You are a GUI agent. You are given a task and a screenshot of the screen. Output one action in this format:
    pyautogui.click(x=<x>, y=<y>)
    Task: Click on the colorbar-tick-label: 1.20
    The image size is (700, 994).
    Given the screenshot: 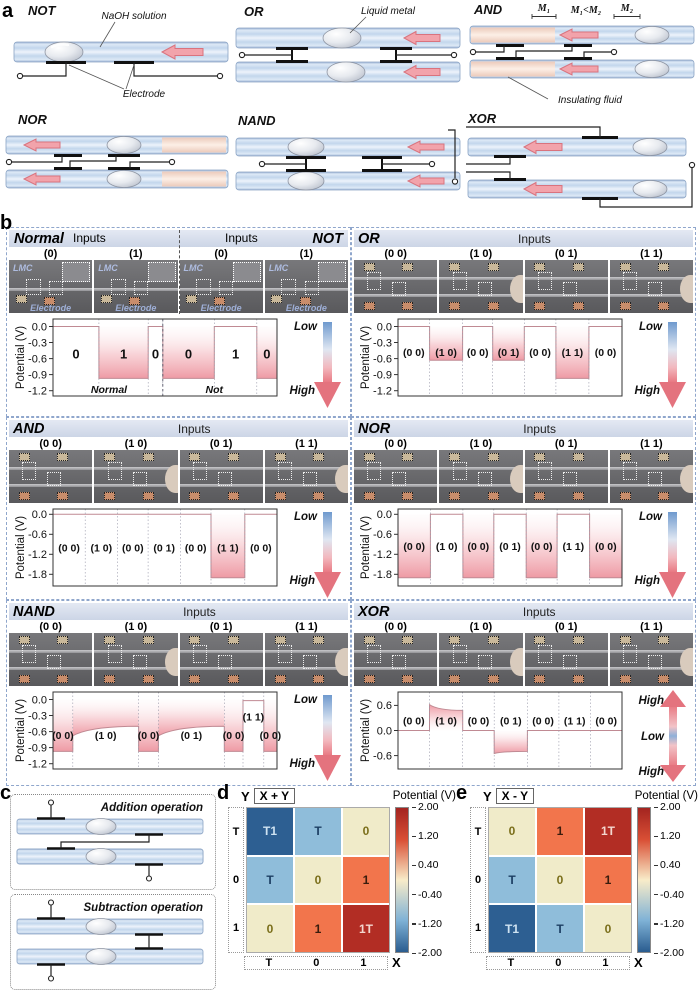 What is the action you would take?
    pyautogui.click(x=667, y=836)
    